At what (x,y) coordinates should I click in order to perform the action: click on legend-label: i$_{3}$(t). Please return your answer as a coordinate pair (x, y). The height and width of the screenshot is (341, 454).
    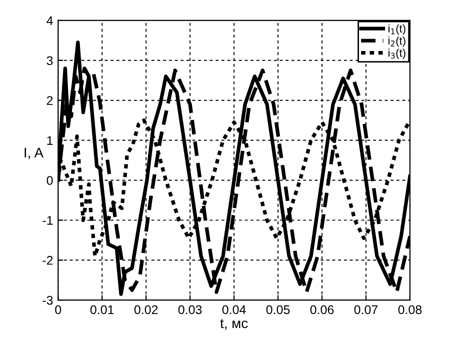
    Looking at the image, I should click on (397, 53).